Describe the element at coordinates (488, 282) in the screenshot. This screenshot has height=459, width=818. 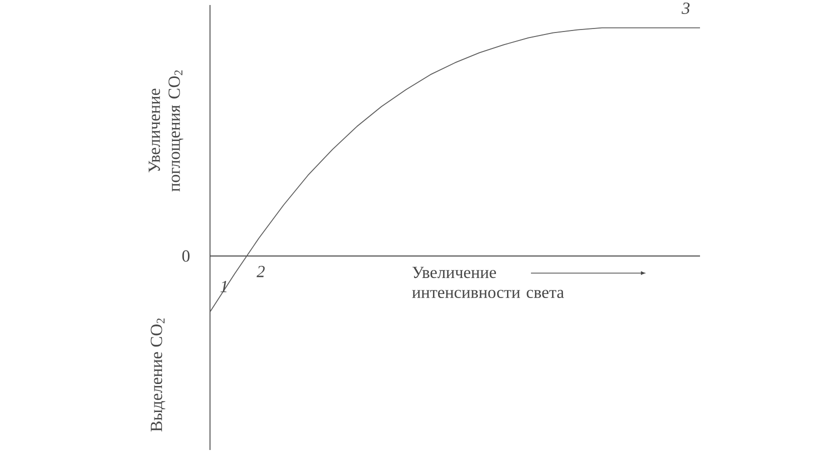
I see `x-axis-title: Увеличение интенсивности света` at that location.